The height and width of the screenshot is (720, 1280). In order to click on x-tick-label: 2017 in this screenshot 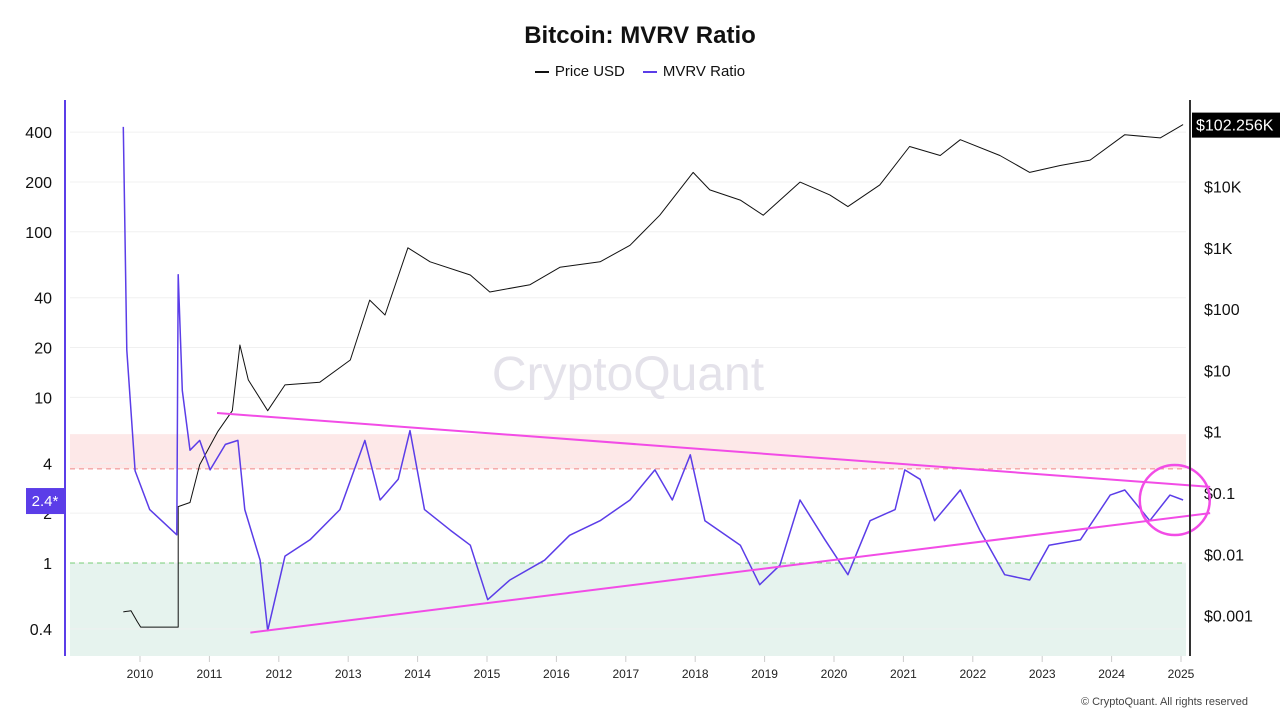, I will do `click(625, 674)`.